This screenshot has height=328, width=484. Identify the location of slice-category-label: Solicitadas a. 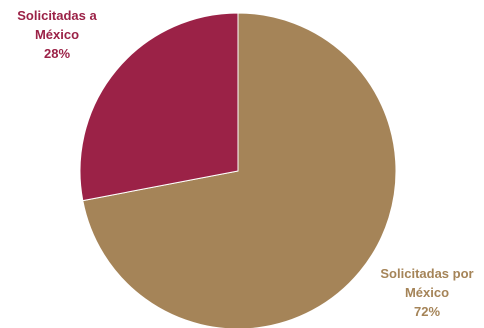
(57, 15).